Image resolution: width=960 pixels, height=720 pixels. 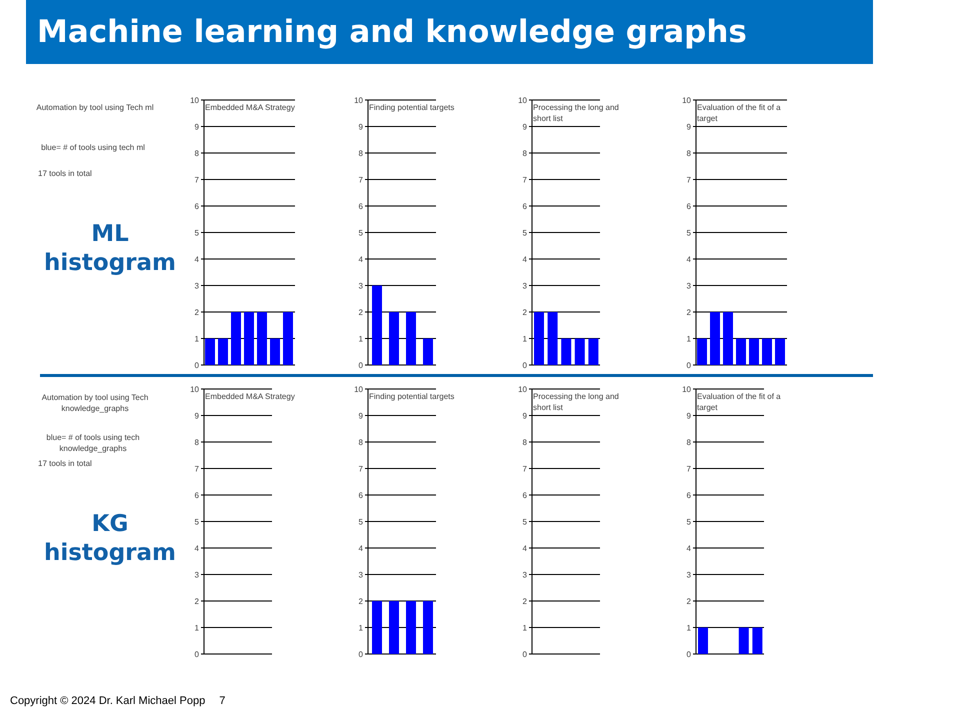 I want to click on text: ML histogram, so click(x=110, y=249).